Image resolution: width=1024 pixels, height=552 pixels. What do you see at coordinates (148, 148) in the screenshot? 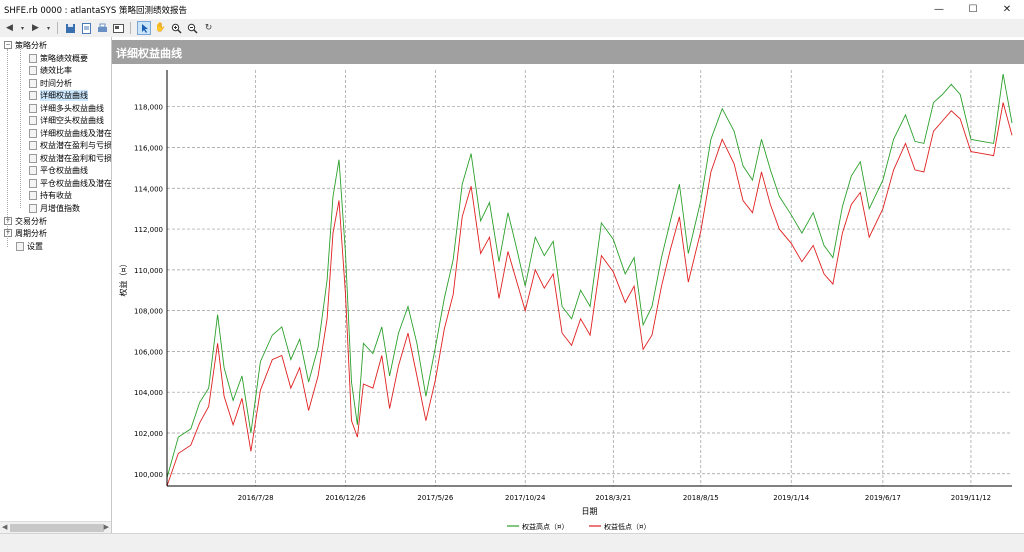
I see `y-tick-label: 116,000` at bounding box center [148, 148].